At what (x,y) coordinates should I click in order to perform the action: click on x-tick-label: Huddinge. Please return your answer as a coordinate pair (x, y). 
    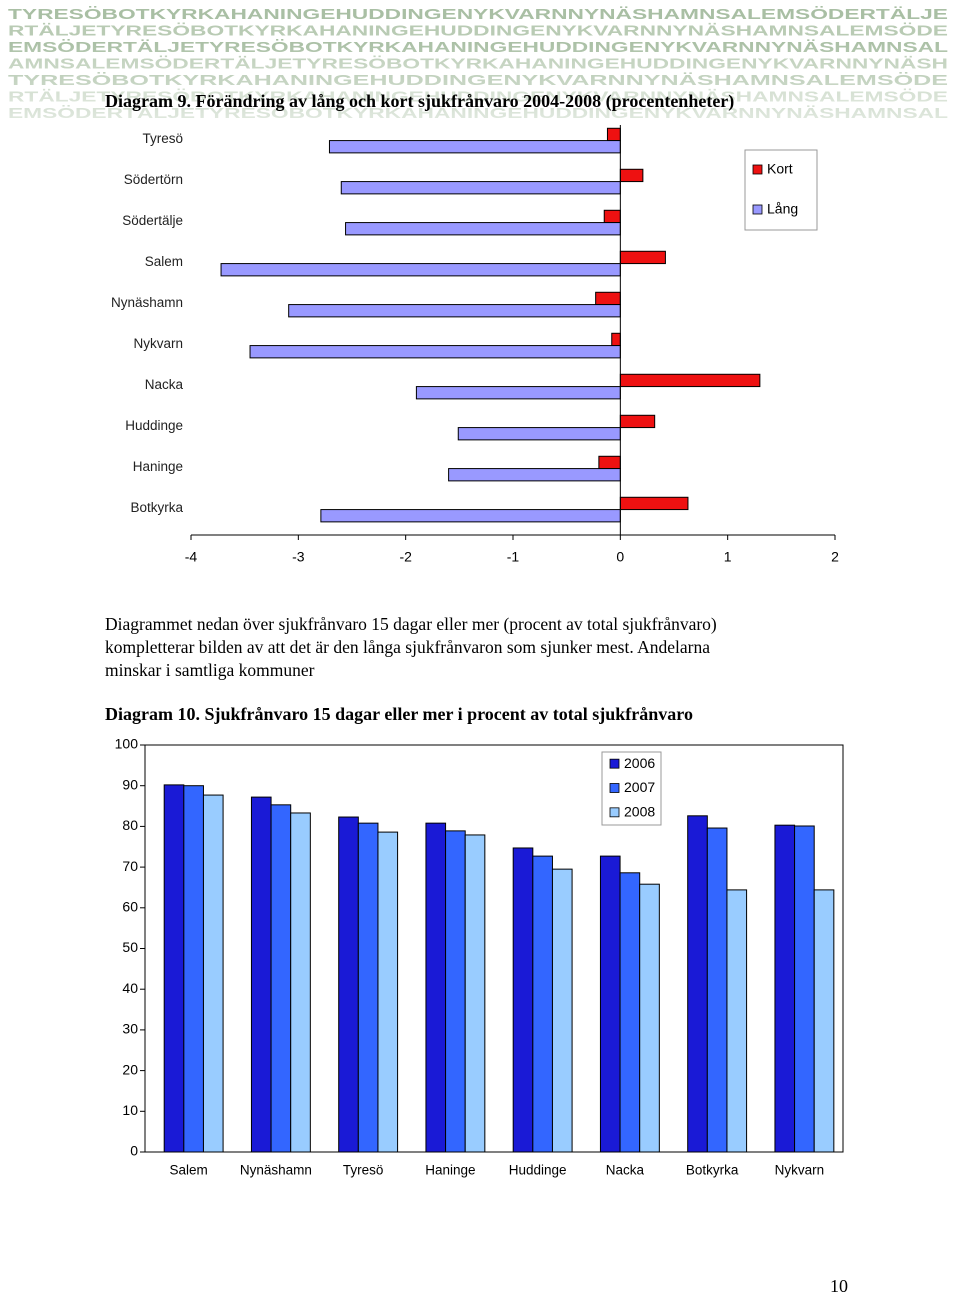
    Looking at the image, I should click on (538, 1170).